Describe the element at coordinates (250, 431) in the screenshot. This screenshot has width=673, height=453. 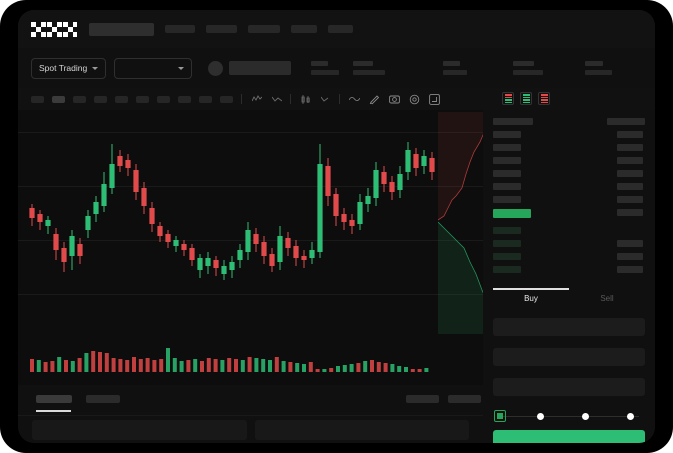
I see `bottom-panels` at that location.